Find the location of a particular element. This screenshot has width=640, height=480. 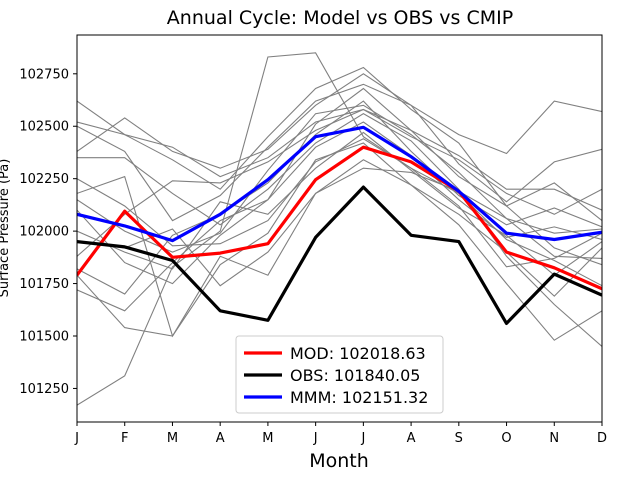

y-tick-label: 101500 is located at coordinates (44, 337).